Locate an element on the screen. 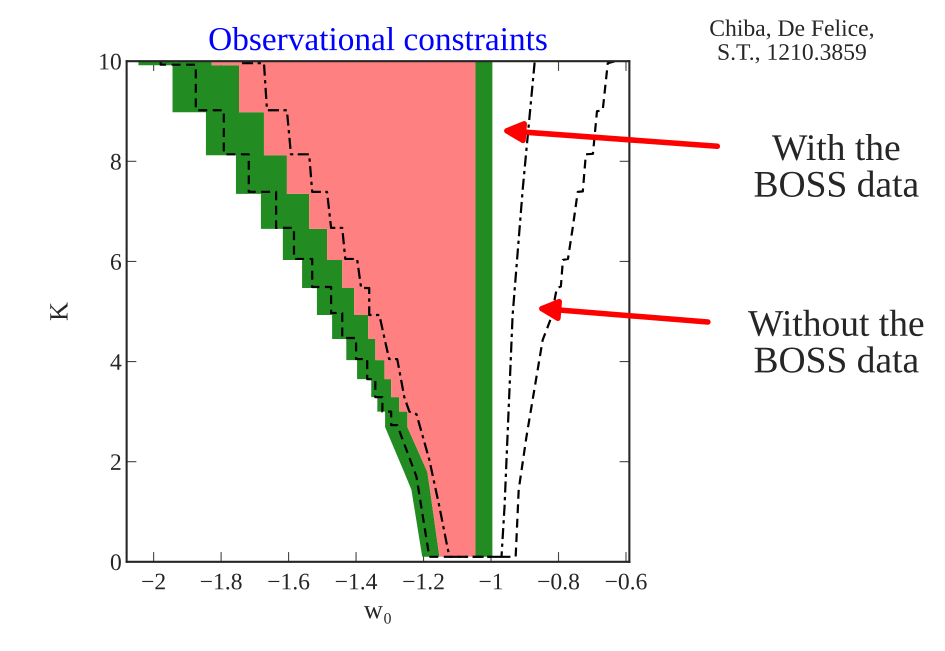 The height and width of the screenshot is (651, 945). y-tick-label: 8 is located at coordinates (115, 162).